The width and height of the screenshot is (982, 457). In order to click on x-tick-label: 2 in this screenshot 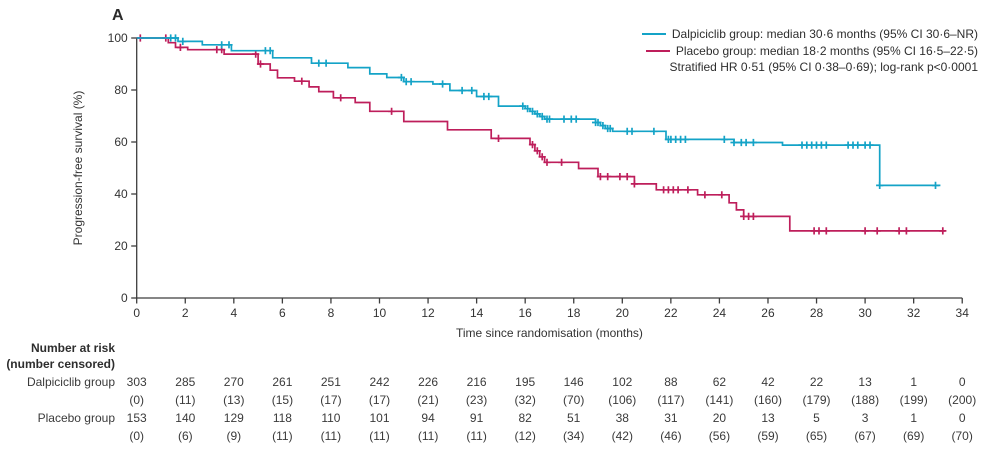, I will do `click(185, 313)`.